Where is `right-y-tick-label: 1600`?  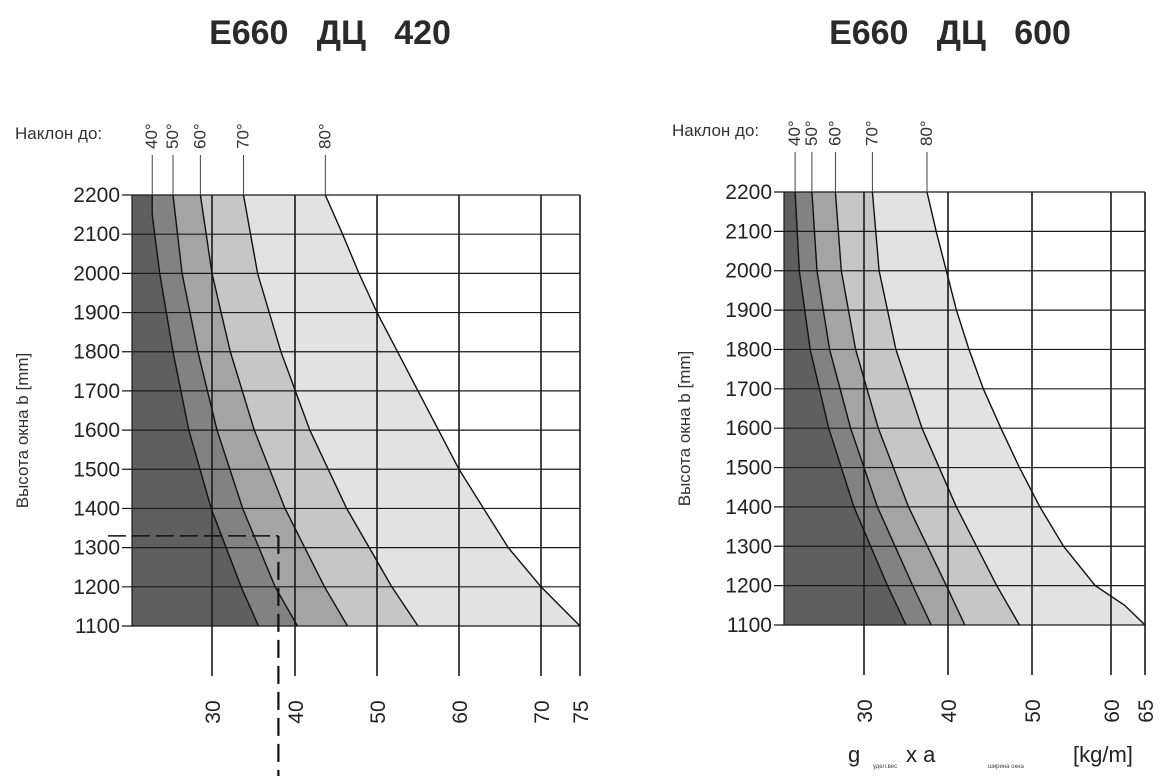
right-y-tick-label: 1600 is located at coordinates (748, 428).